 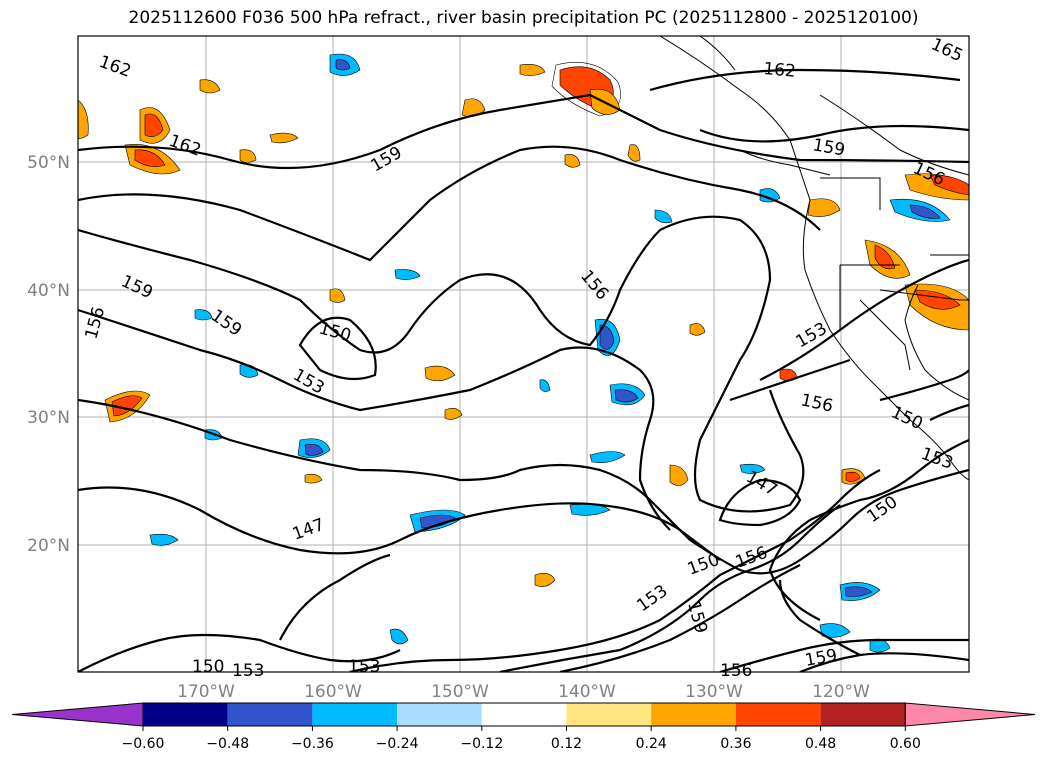 I want to click on longitude-label: 150°W, so click(x=460, y=692).